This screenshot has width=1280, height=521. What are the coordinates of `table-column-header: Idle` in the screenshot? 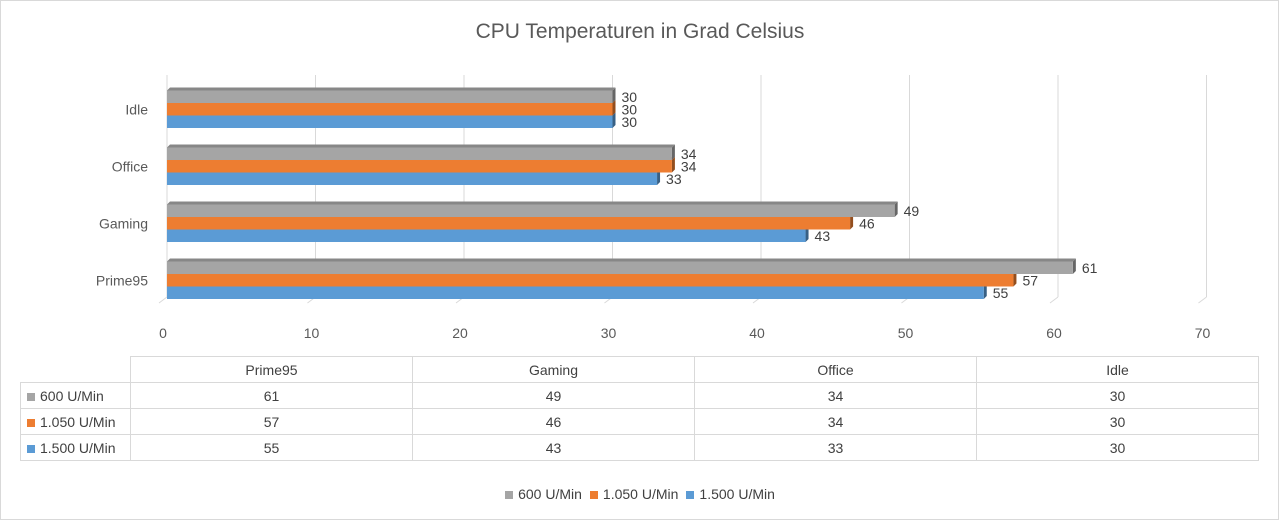 It's located at (1117, 369).